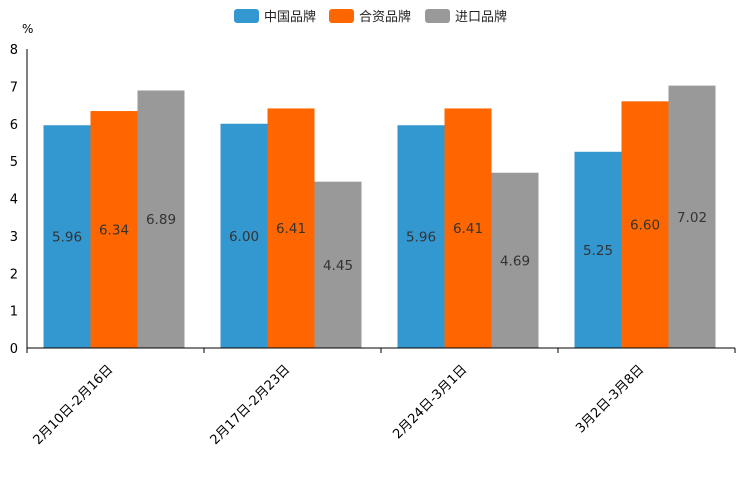  What do you see at coordinates (385, 17) in the screenshot?
I see `legend-label: 合资品牌` at bounding box center [385, 17].